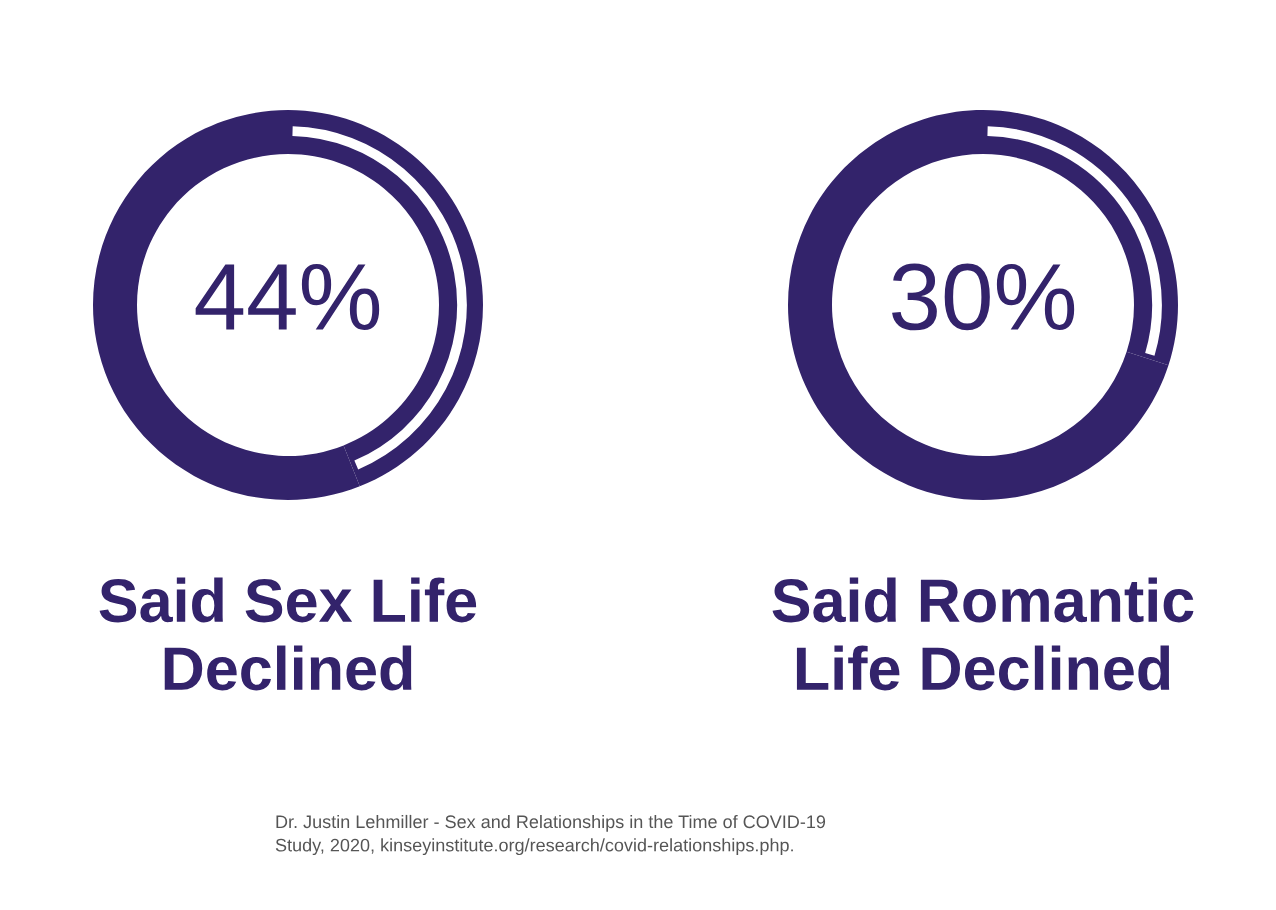 Image resolution: width=1276 pixels, height=910 pixels. What do you see at coordinates (287, 296) in the screenshot?
I see `data-label: 44%` at bounding box center [287, 296].